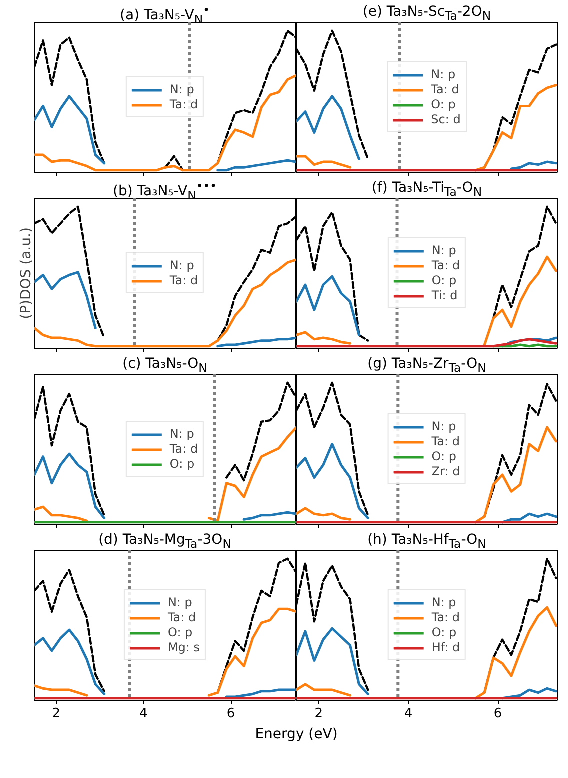 Image resolution: width=568 pixels, height=778 pixels. I want to click on legend-label: Mg: s, so click(184, 647).